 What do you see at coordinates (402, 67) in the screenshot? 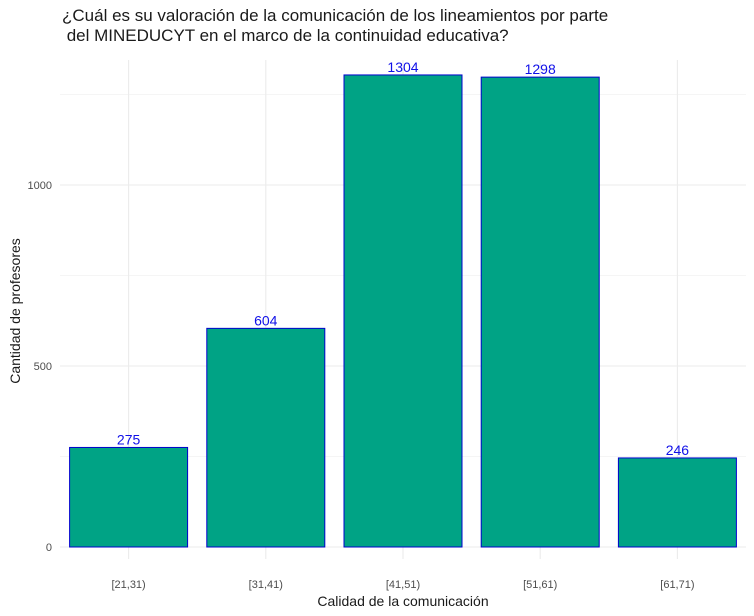
I see `data-label: 1304` at bounding box center [402, 67].